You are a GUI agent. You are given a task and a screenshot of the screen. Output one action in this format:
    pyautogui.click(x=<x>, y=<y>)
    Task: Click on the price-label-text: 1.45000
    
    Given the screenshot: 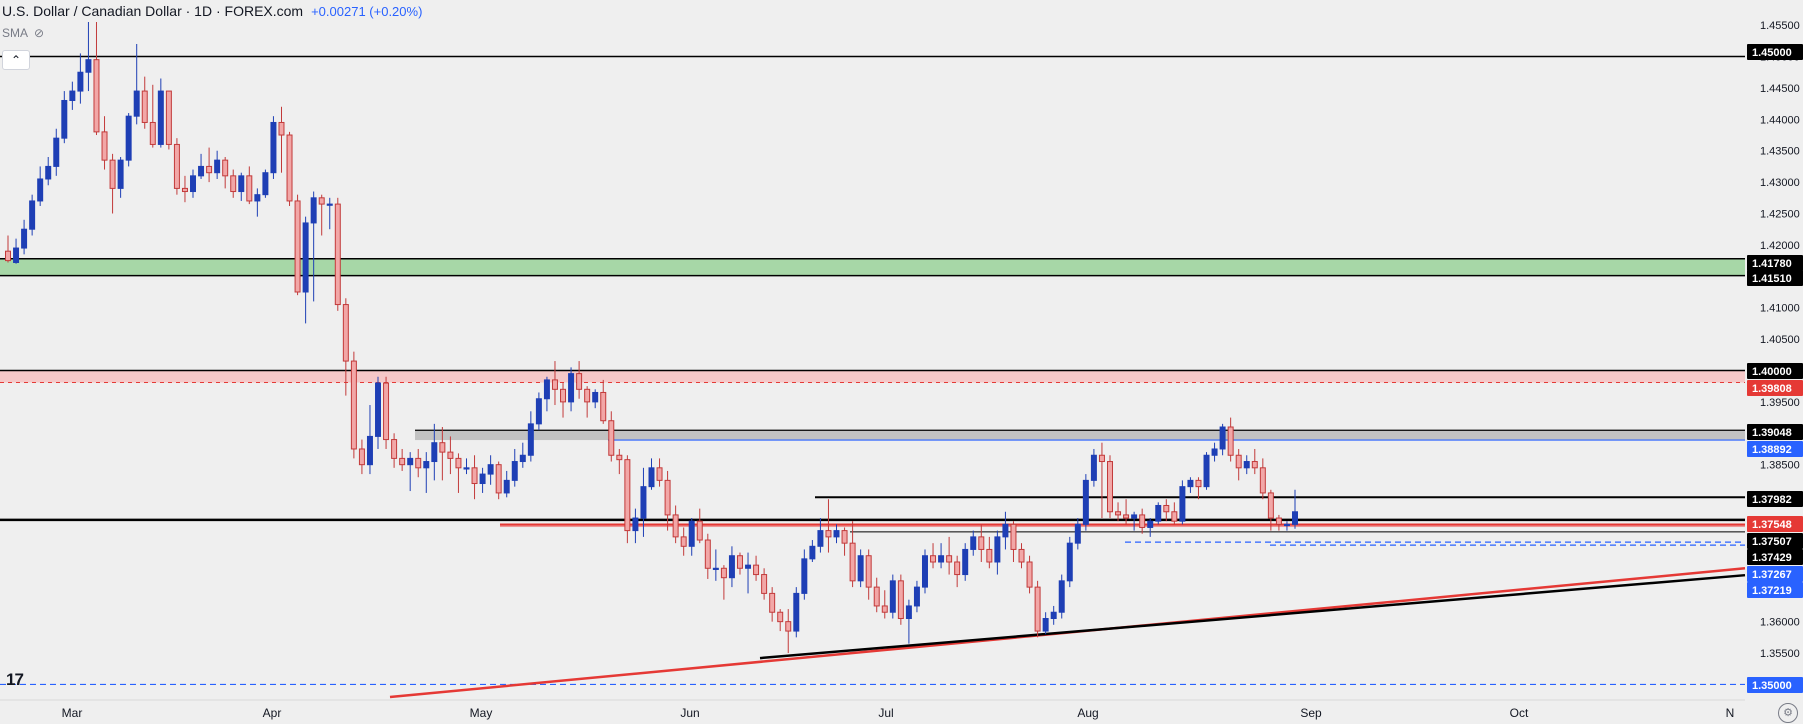 What is the action you would take?
    pyautogui.click(x=1772, y=53)
    